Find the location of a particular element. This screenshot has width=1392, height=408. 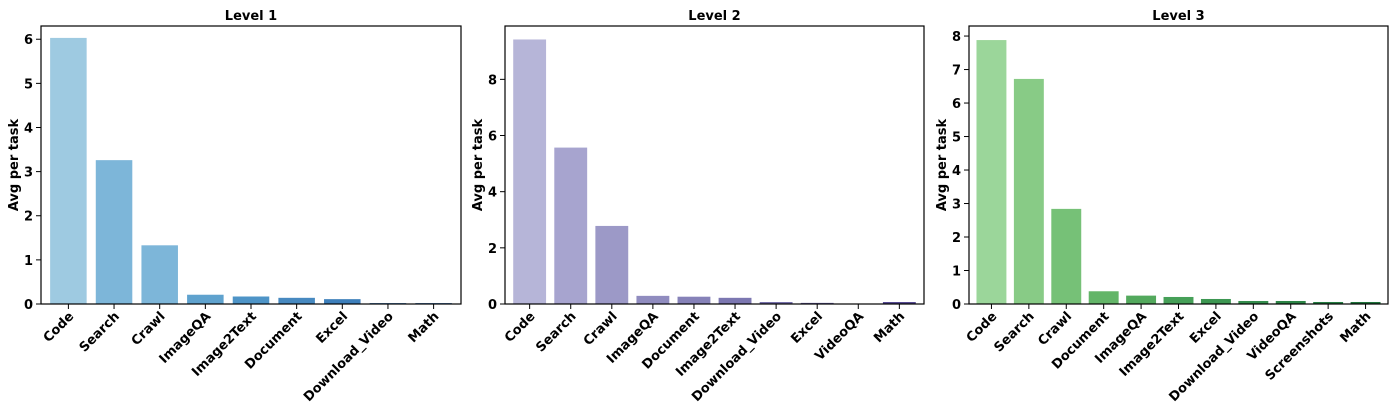

chart-title: Level 1 is located at coordinates (251, 16).